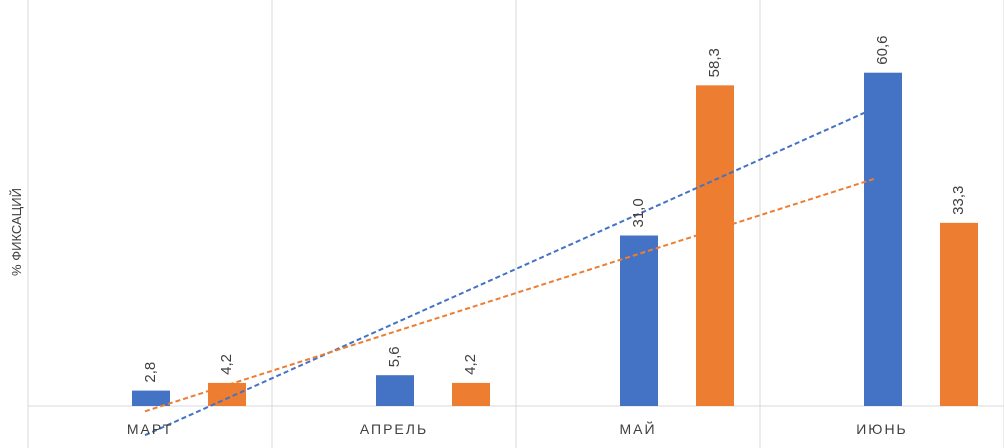 The image size is (1004, 448). Describe the element at coordinates (150, 429) in the screenshot. I see `x-tick-label: МАРТ` at that location.